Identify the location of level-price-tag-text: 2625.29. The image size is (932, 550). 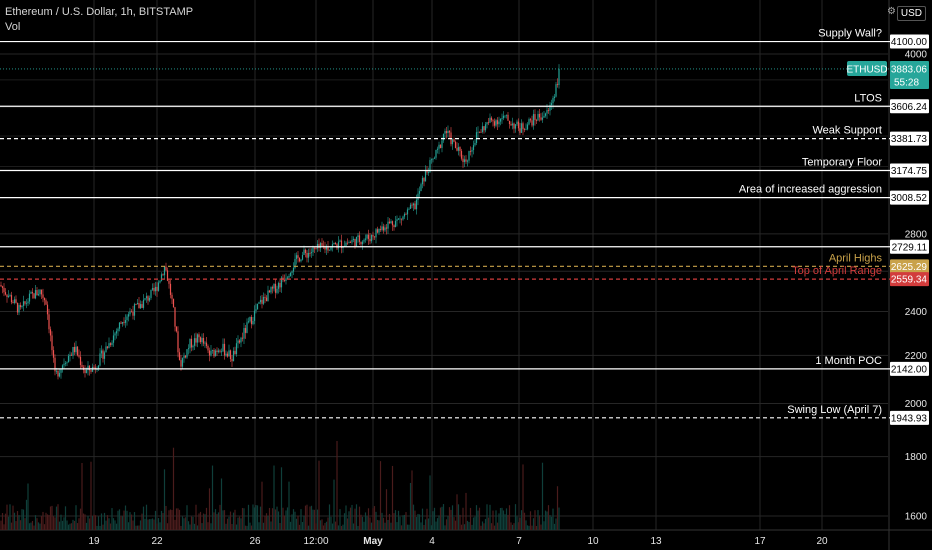
(909, 267).